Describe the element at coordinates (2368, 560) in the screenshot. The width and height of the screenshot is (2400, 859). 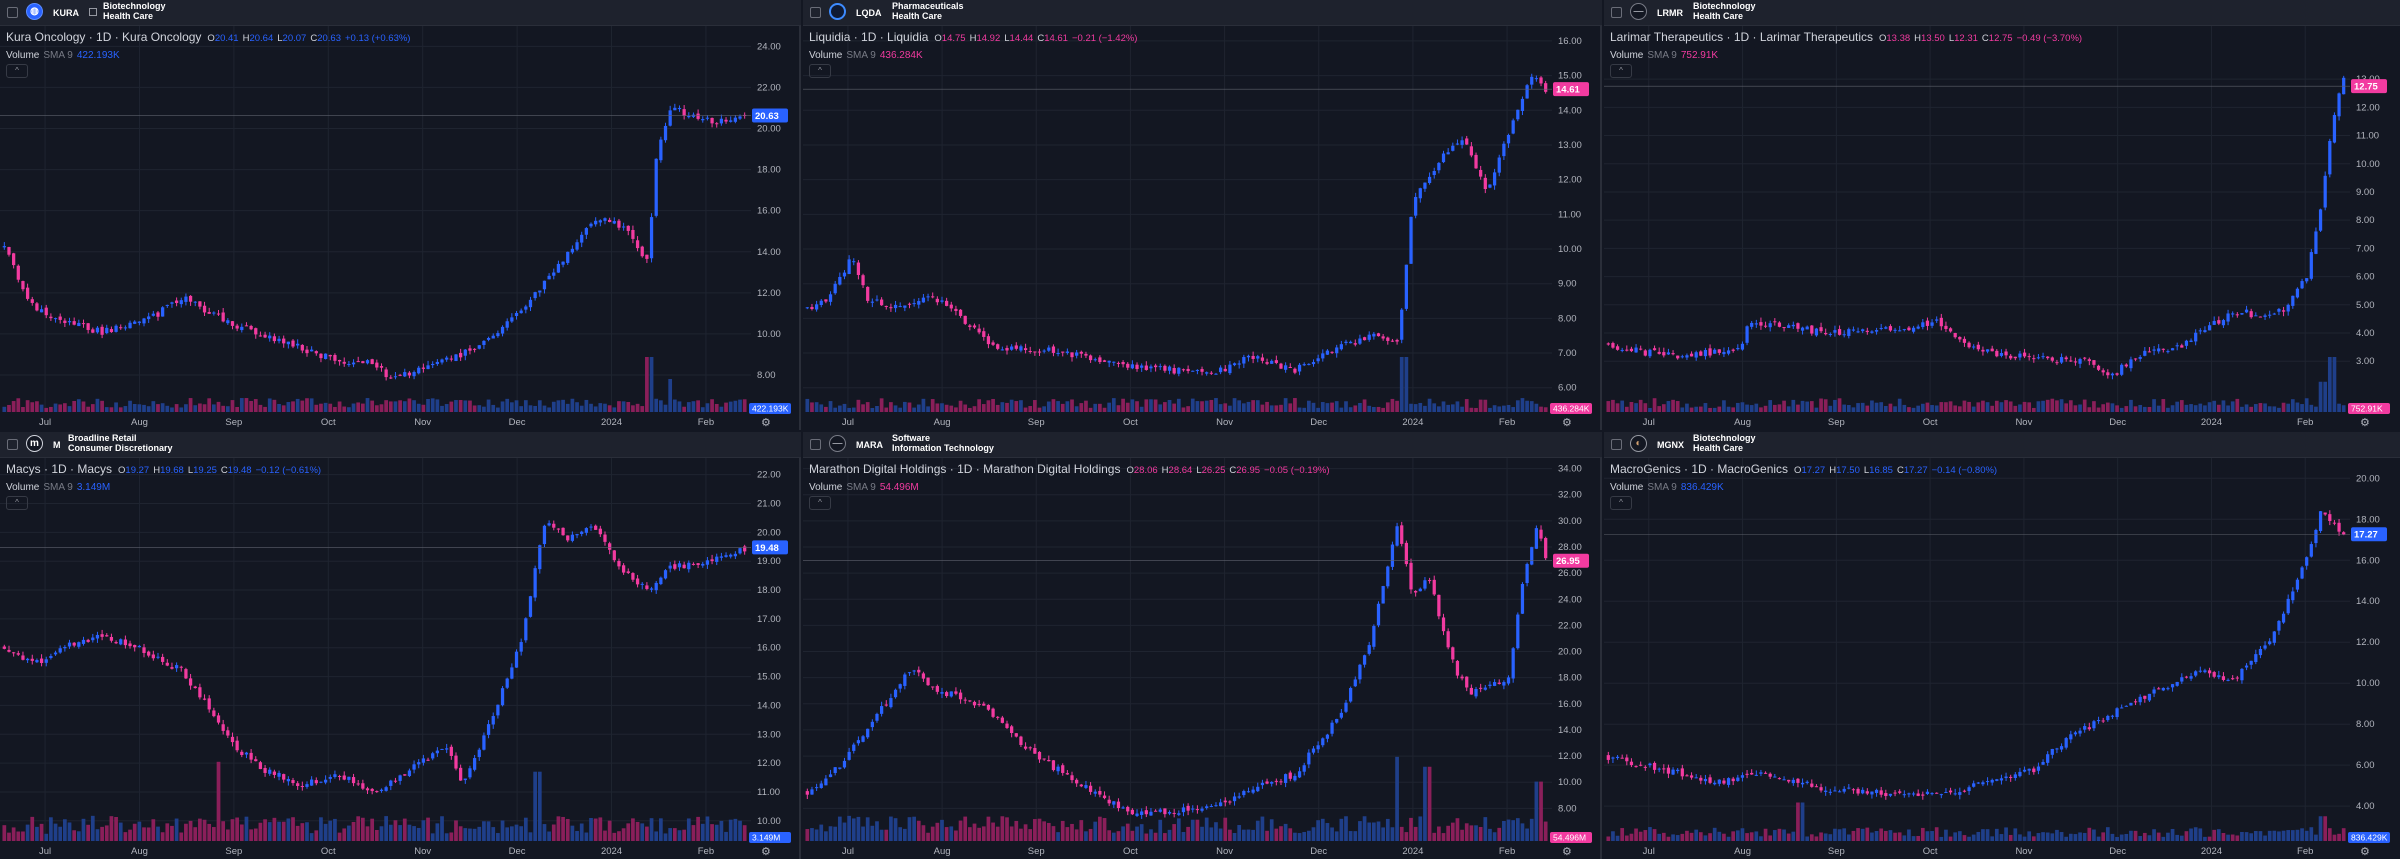
I see `y-tick-label: 16.00` at that location.